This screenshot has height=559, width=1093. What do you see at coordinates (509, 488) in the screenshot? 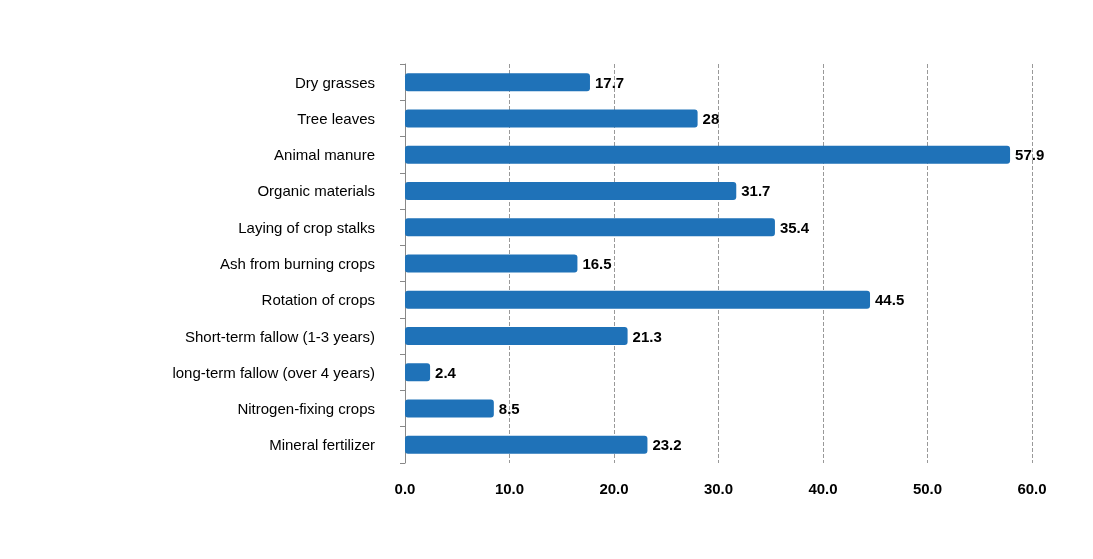
I see `x-tick-label: 10.0` at bounding box center [509, 488].